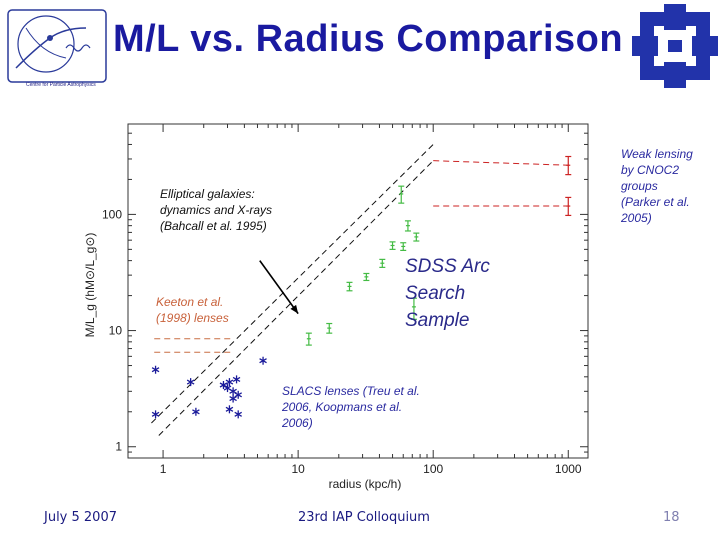  I want to click on y-tick-label: 1, so click(118, 447).